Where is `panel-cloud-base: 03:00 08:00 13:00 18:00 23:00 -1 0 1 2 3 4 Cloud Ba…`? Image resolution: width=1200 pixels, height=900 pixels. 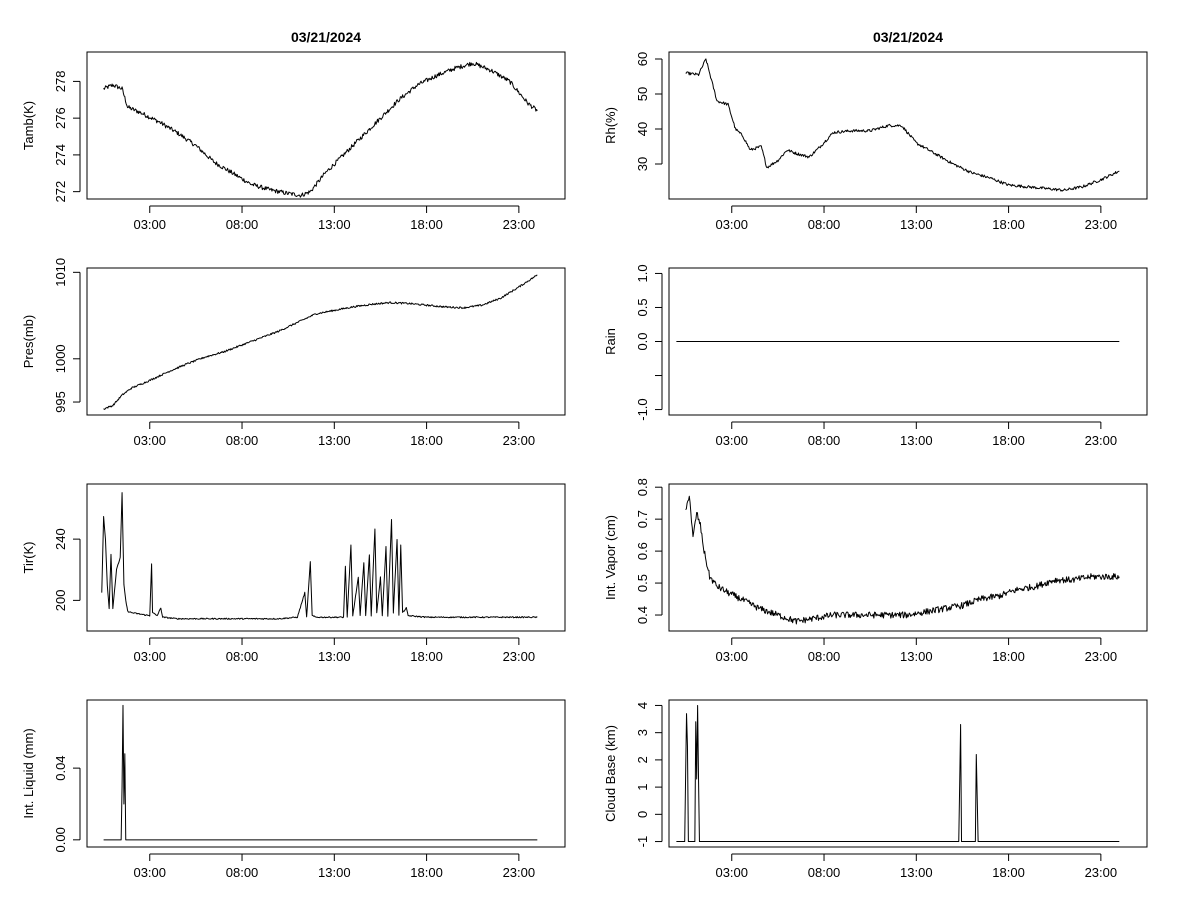
panel-cloud-base: 03:00 08:00 13:00 18:00 23:00 -1 0 1 2 3 4 Cloud Ba… is located at coordinates (875, 789).